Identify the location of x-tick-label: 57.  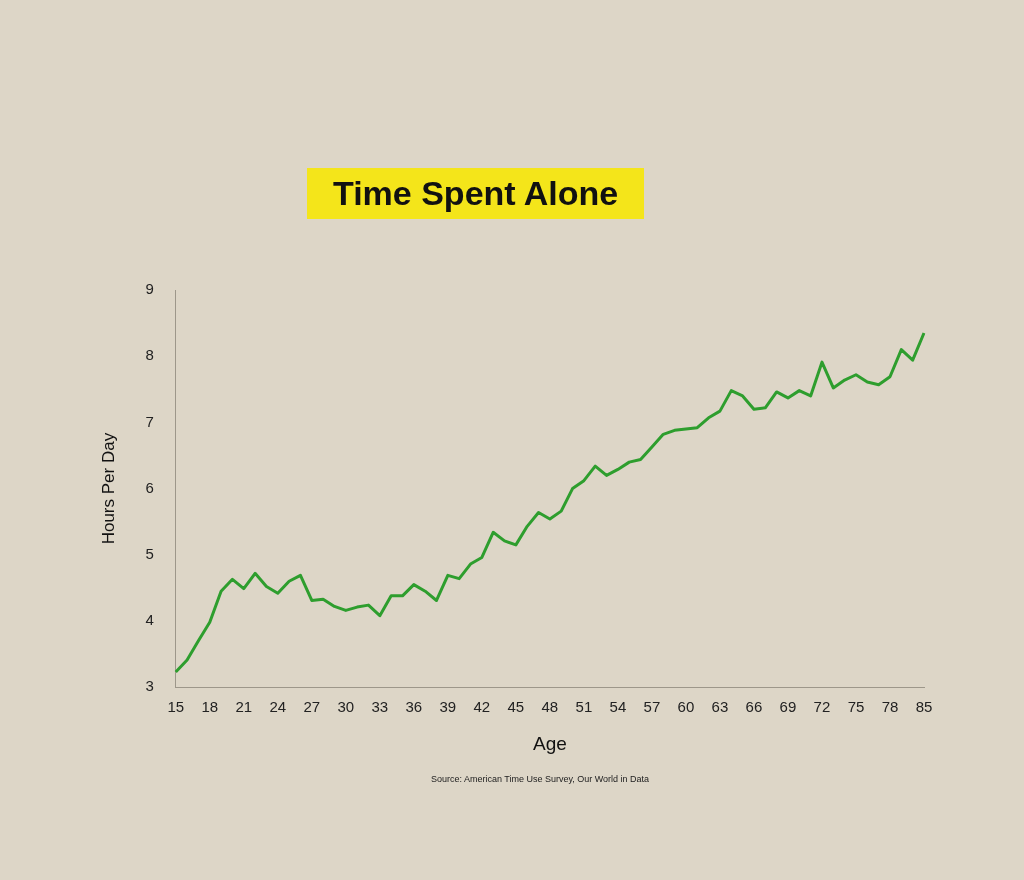
(652, 707).